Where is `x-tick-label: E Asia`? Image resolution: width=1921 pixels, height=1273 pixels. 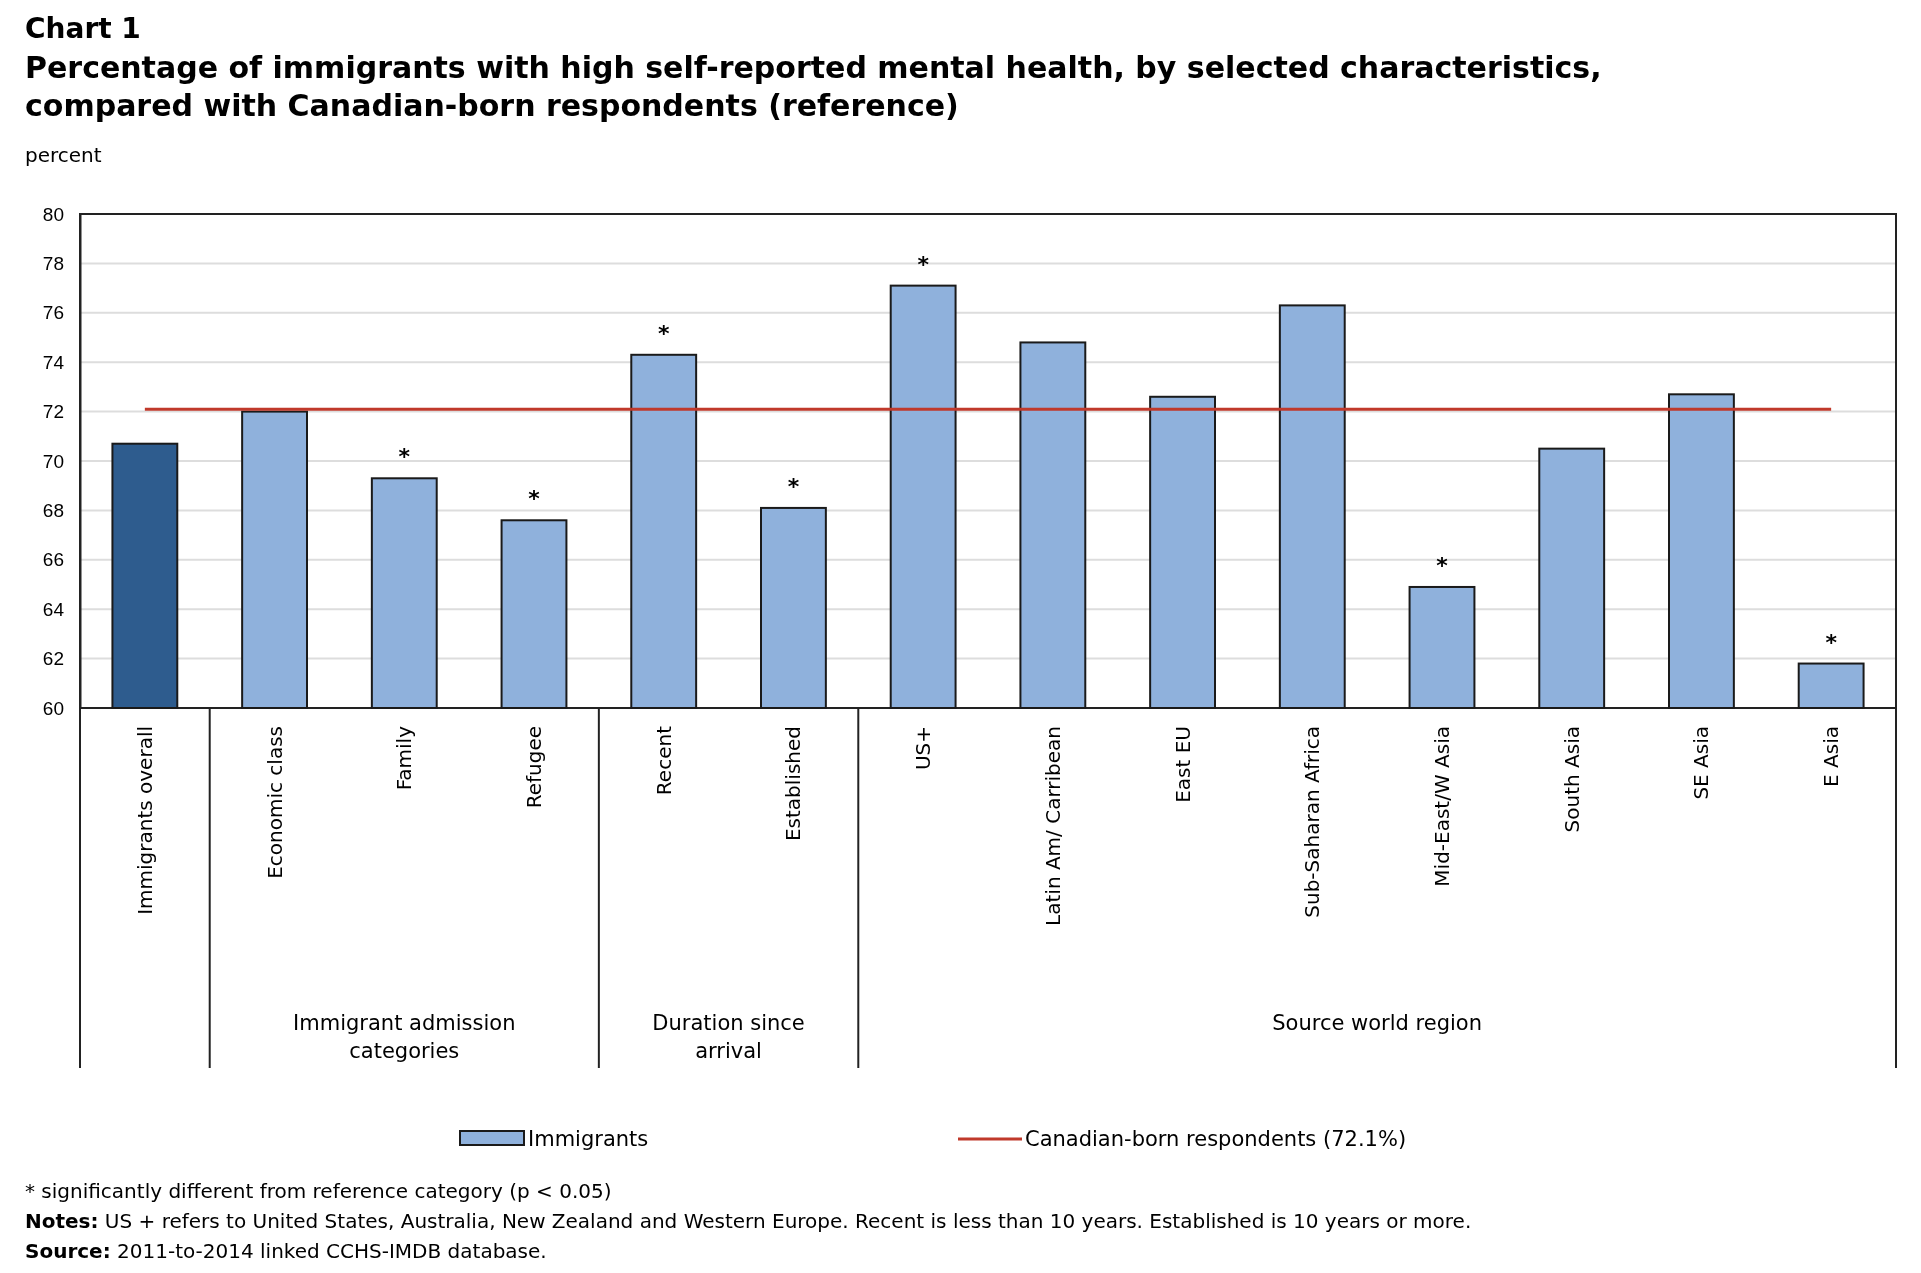
x-tick-label: E Asia is located at coordinates (1831, 756).